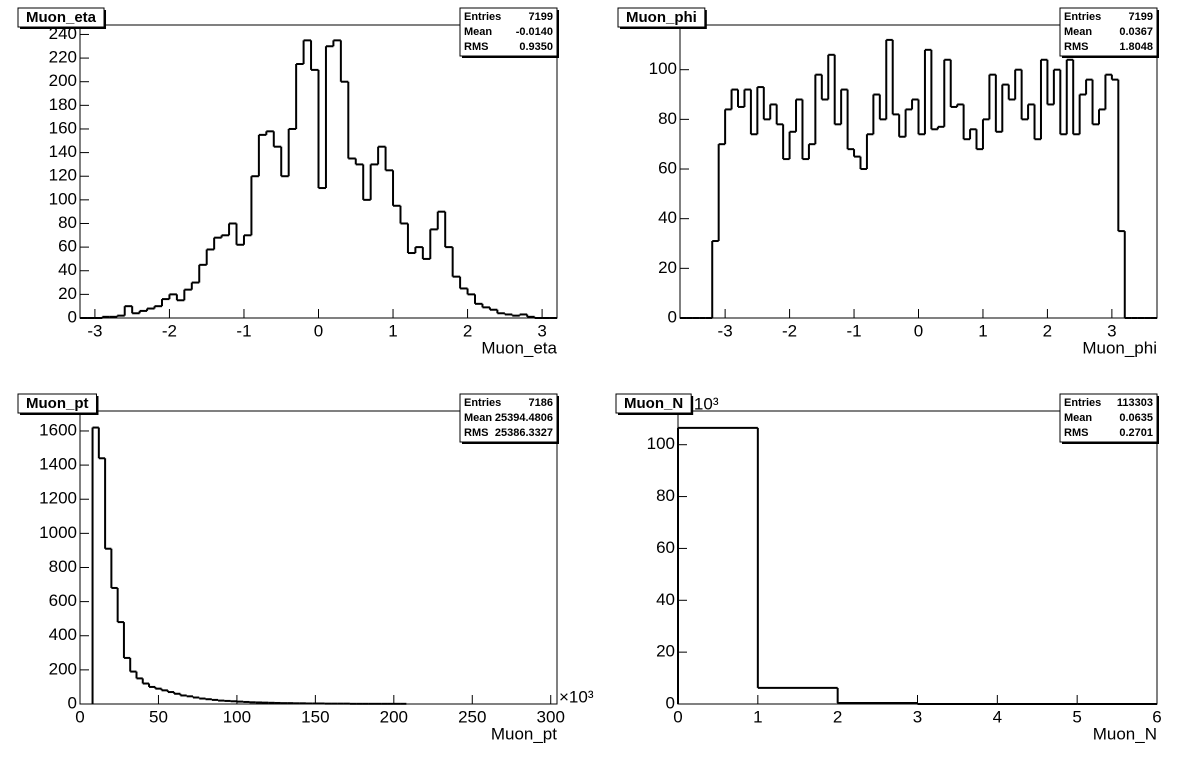  Describe the element at coordinates (576, 696) in the screenshot. I see `x-exponent-label: ×10³` at that location.